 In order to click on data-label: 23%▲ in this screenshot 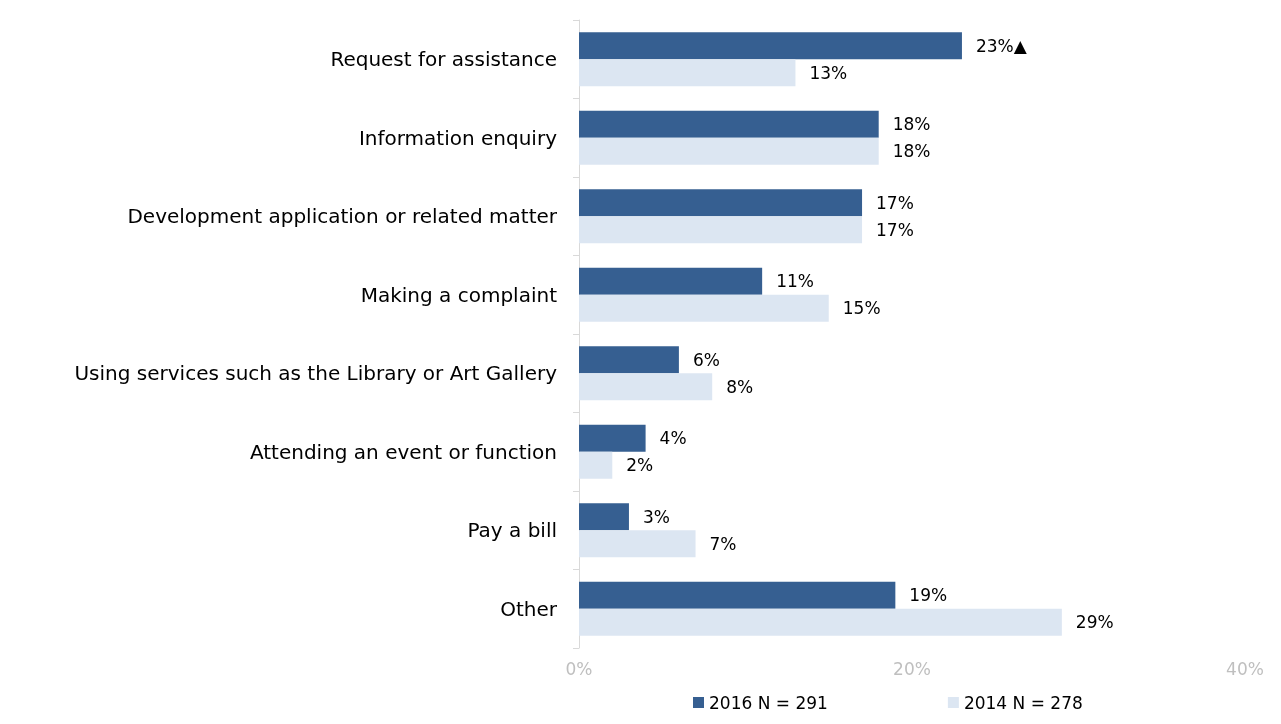, I will do `click(1001, 45)`.